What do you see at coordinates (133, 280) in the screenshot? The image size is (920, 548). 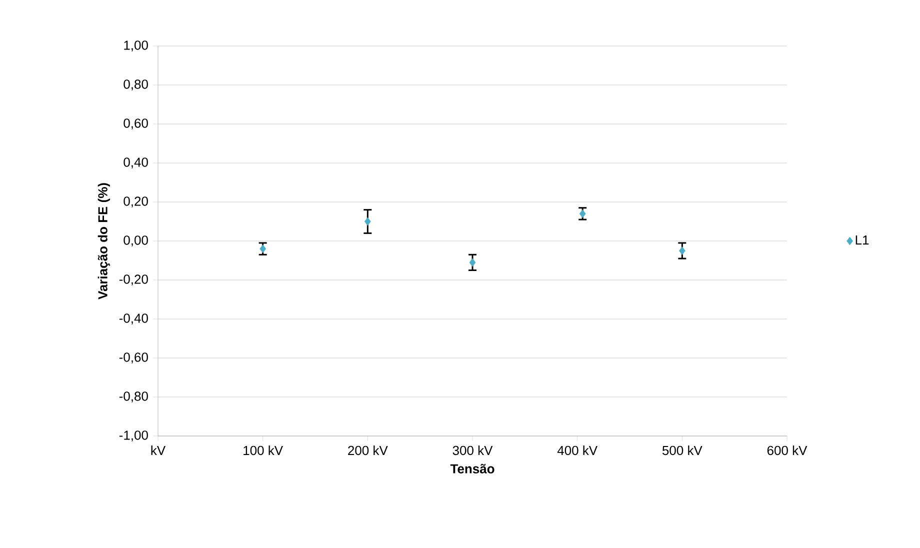 I see `y-tick-label: -0,20` at bounding box center [133, 280].